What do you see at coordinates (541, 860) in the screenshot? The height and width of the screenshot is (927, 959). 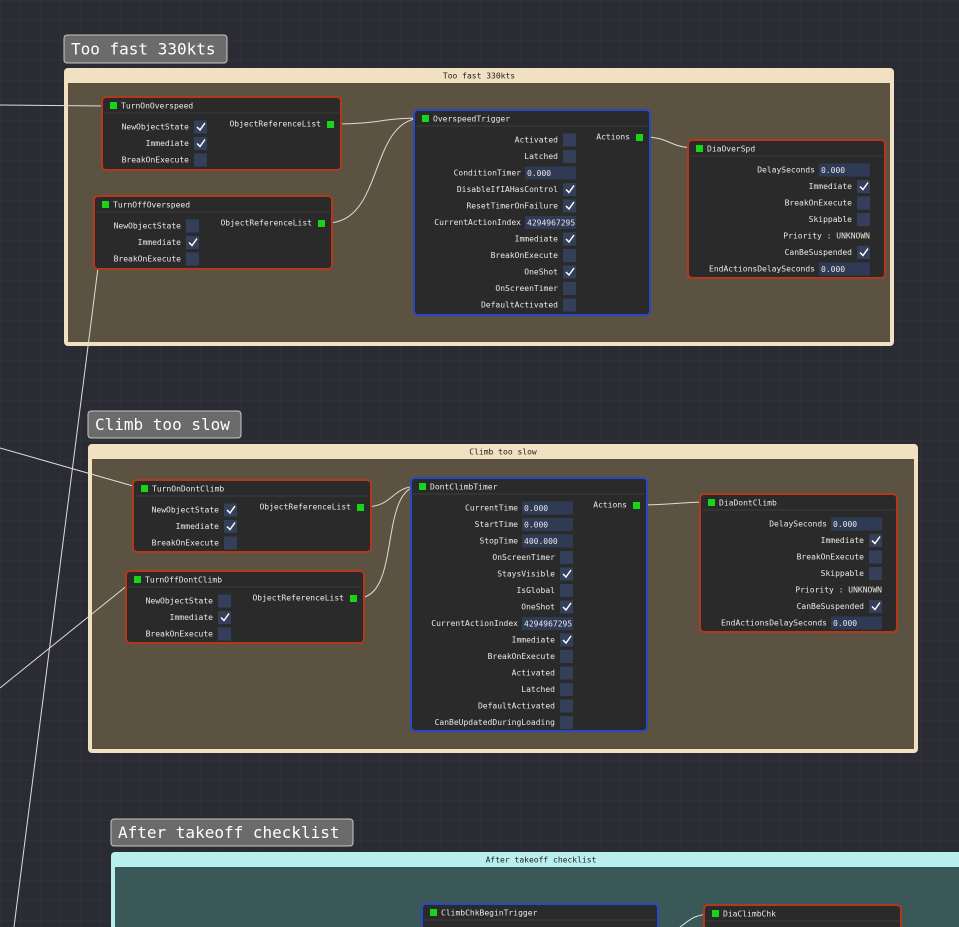 I see `group-title: After takeoff checklist` at bounding box center [541, 860].